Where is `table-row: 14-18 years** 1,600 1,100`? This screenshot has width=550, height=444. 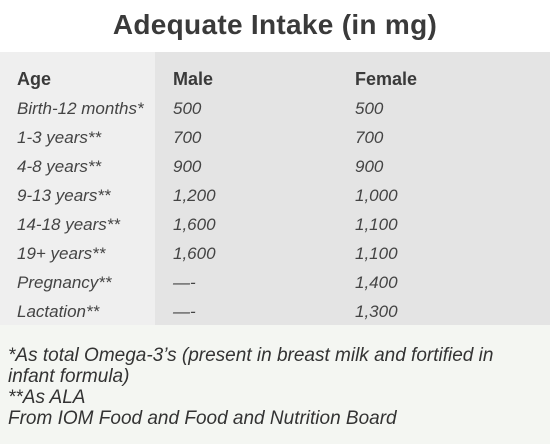
table-row: 14-18 years** 1,600 1,100 is located at coordinates (275, 224).